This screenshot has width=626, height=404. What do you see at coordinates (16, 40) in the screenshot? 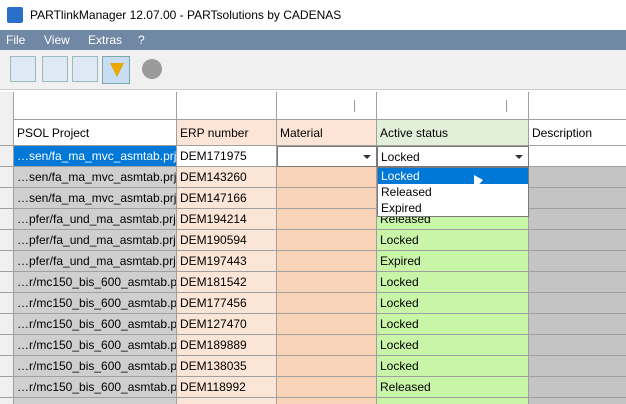
I see `menu-item: File` at bounding box center [16, 40].